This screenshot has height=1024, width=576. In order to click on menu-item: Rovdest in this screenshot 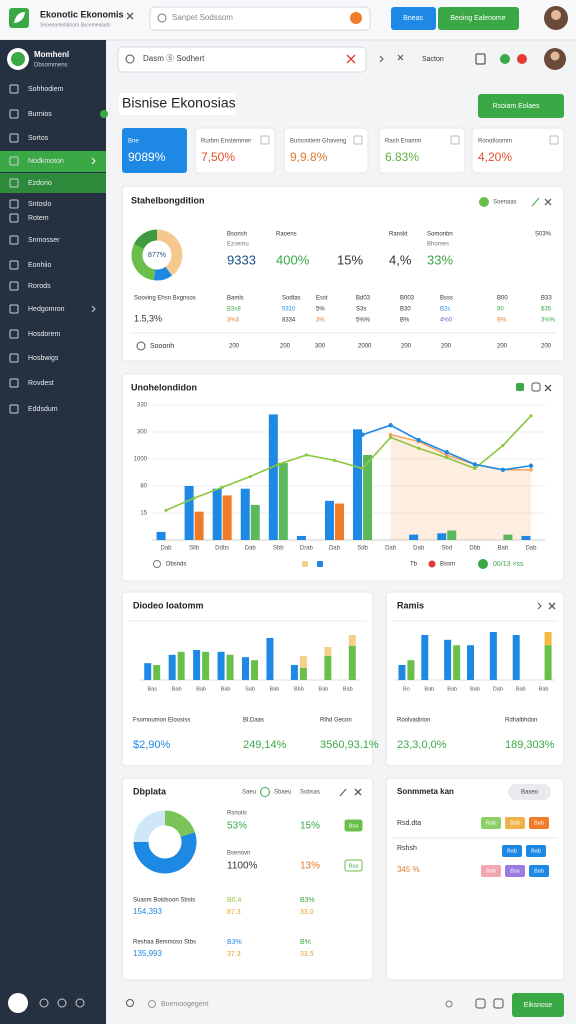, I will do `click(41, 383)`.